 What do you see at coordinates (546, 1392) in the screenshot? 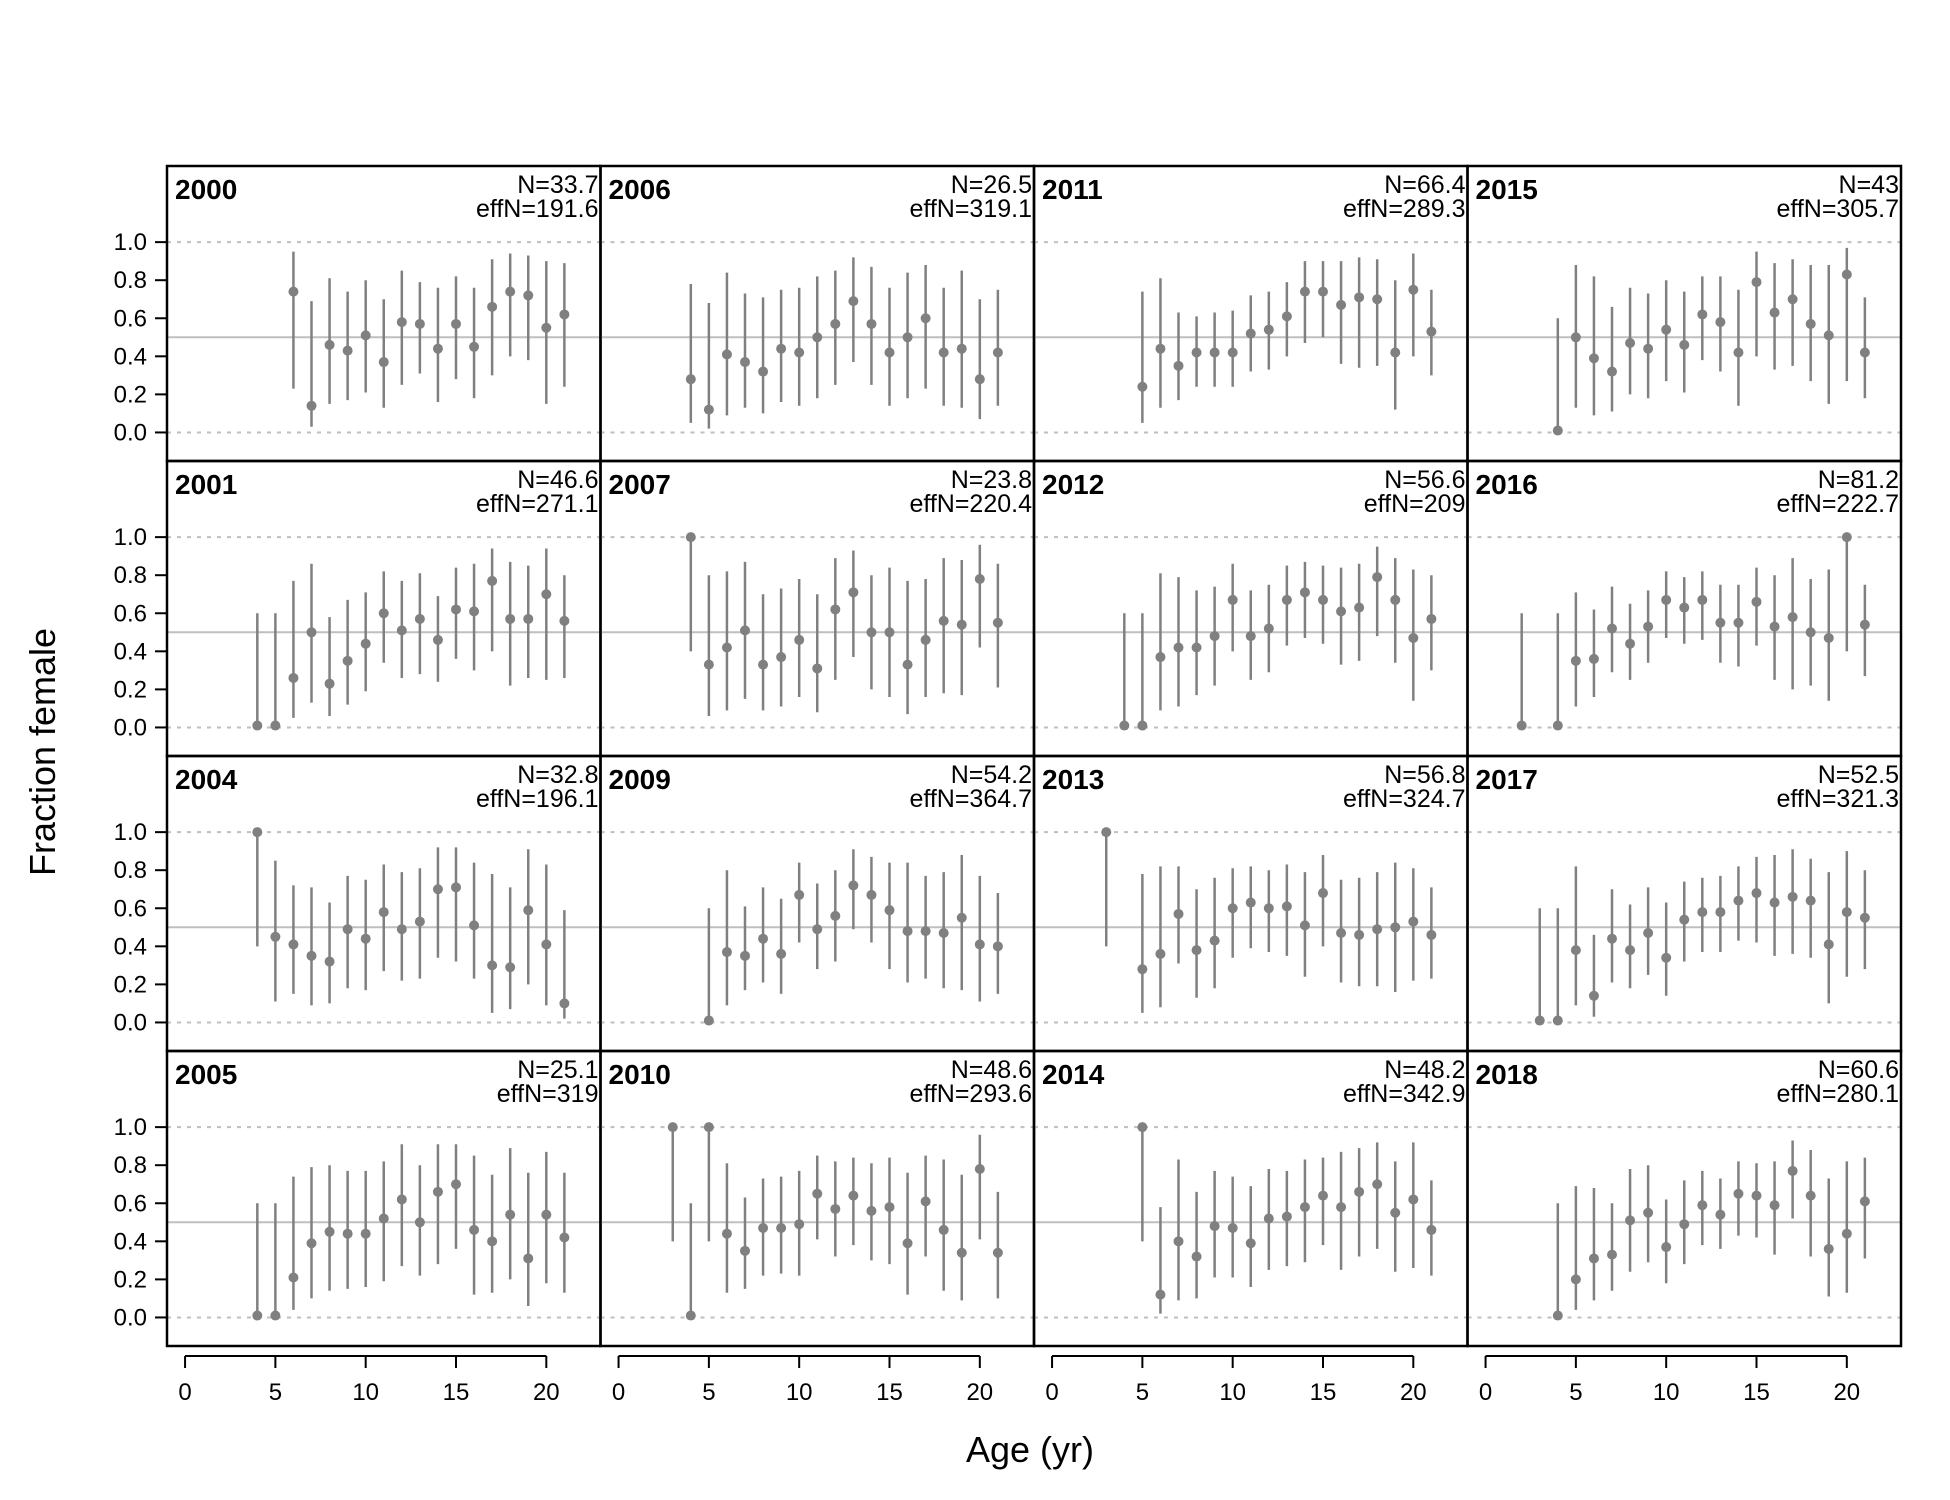
I see `x-tick-label: 20` at bounding box center [546, 1392].